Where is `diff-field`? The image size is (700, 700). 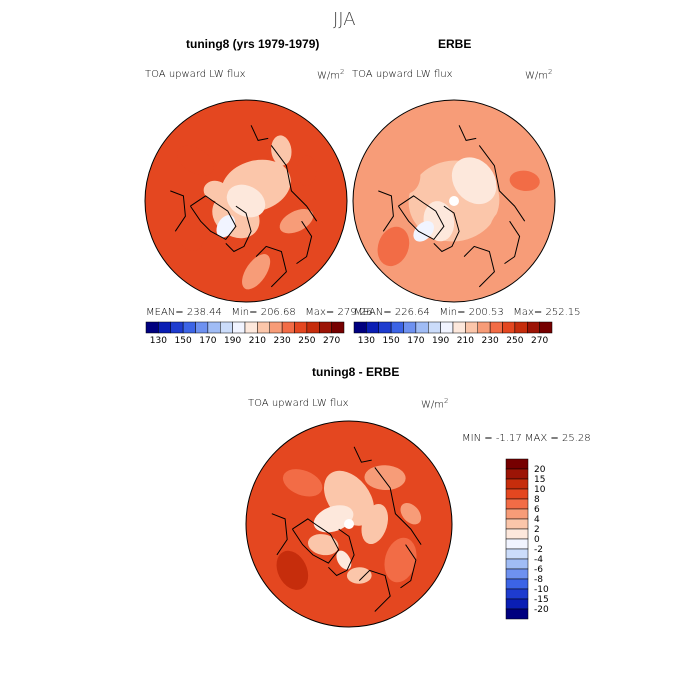 diff-field is located at coordinates (349, 524).